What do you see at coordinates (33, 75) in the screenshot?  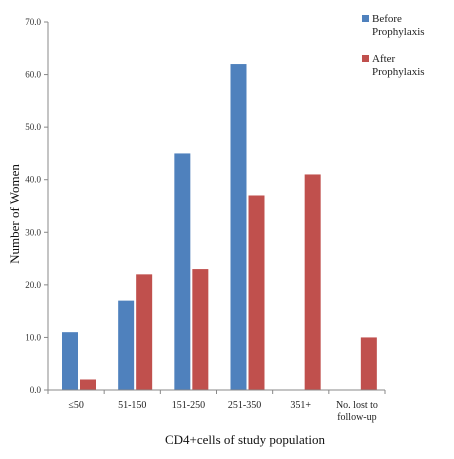 I see `y-tick-label: 60.0` at bounding box center [33, 75].